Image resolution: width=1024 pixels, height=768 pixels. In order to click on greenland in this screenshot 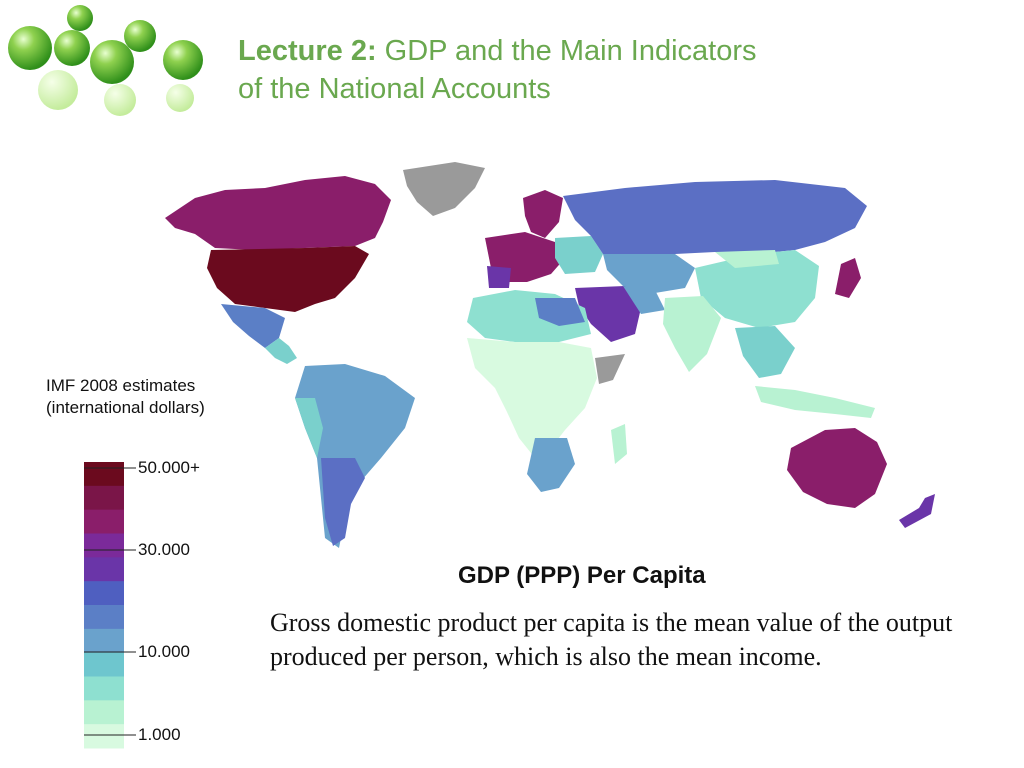, I will do `click(444, 189)`.